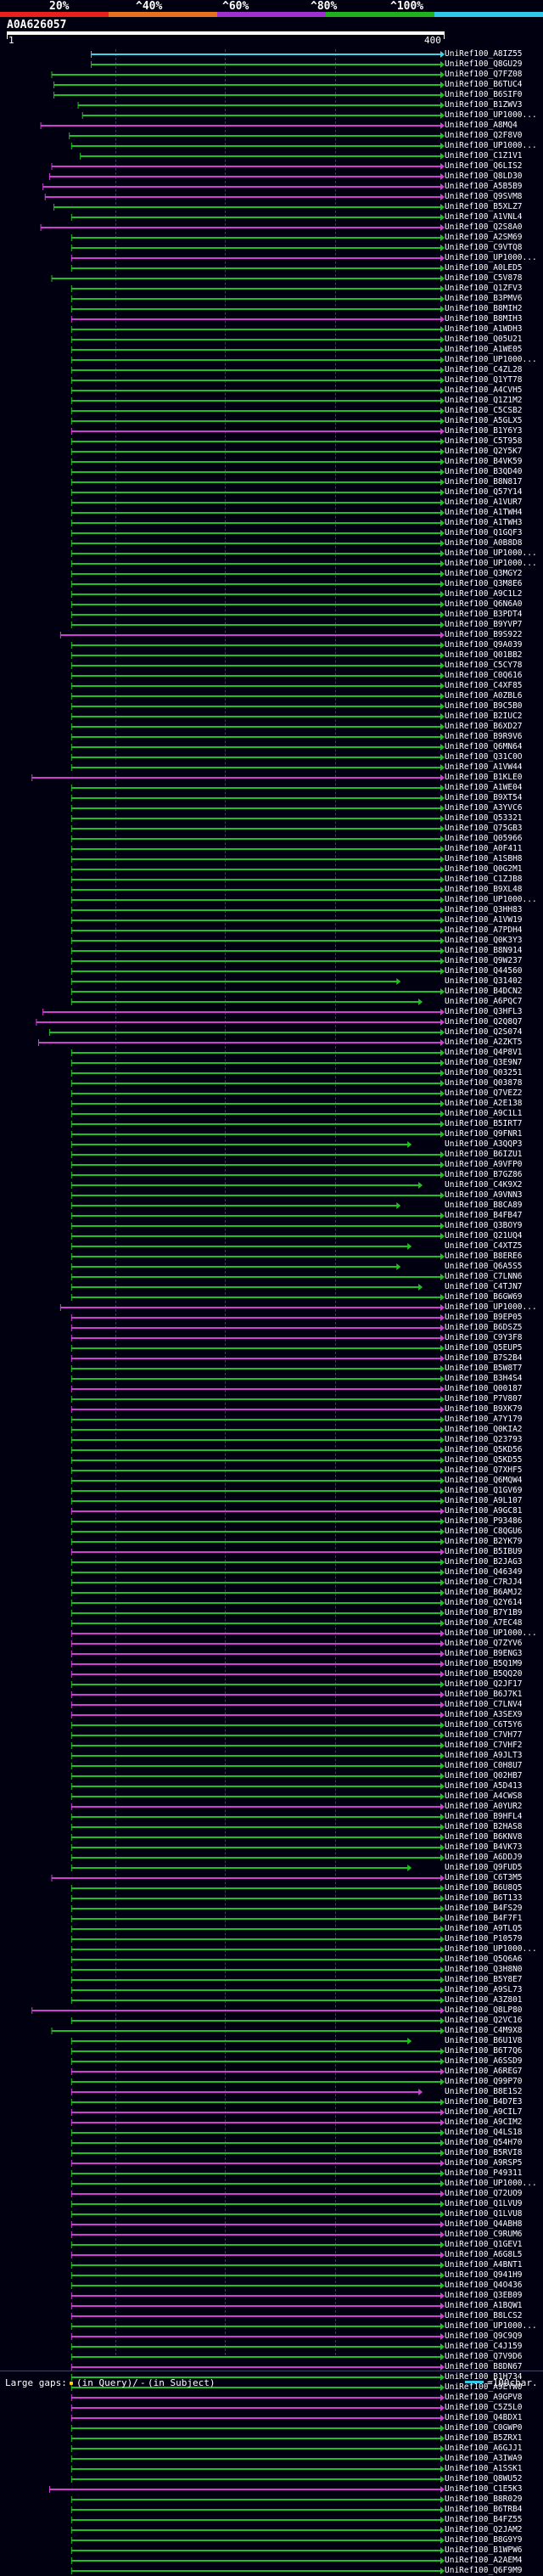  Describe the element at coordinates (271, 931) in the screenshot. I see `hit-row: UniRef100_A7PDH4` at that location.